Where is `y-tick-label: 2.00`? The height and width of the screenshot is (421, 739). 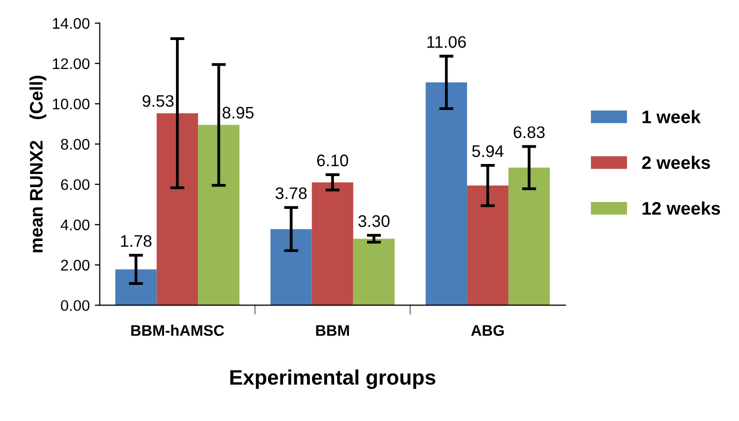
y-tick-label: 2.00 is located at coordinates (75, 265).